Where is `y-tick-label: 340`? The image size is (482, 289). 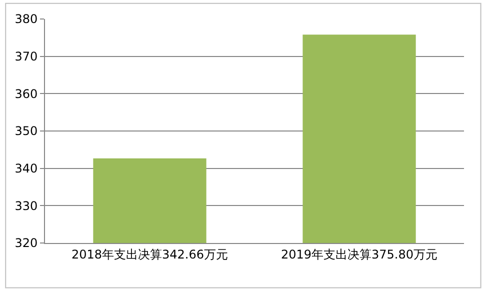
y-tick-label: 340 is located at coordinates (26, 169).